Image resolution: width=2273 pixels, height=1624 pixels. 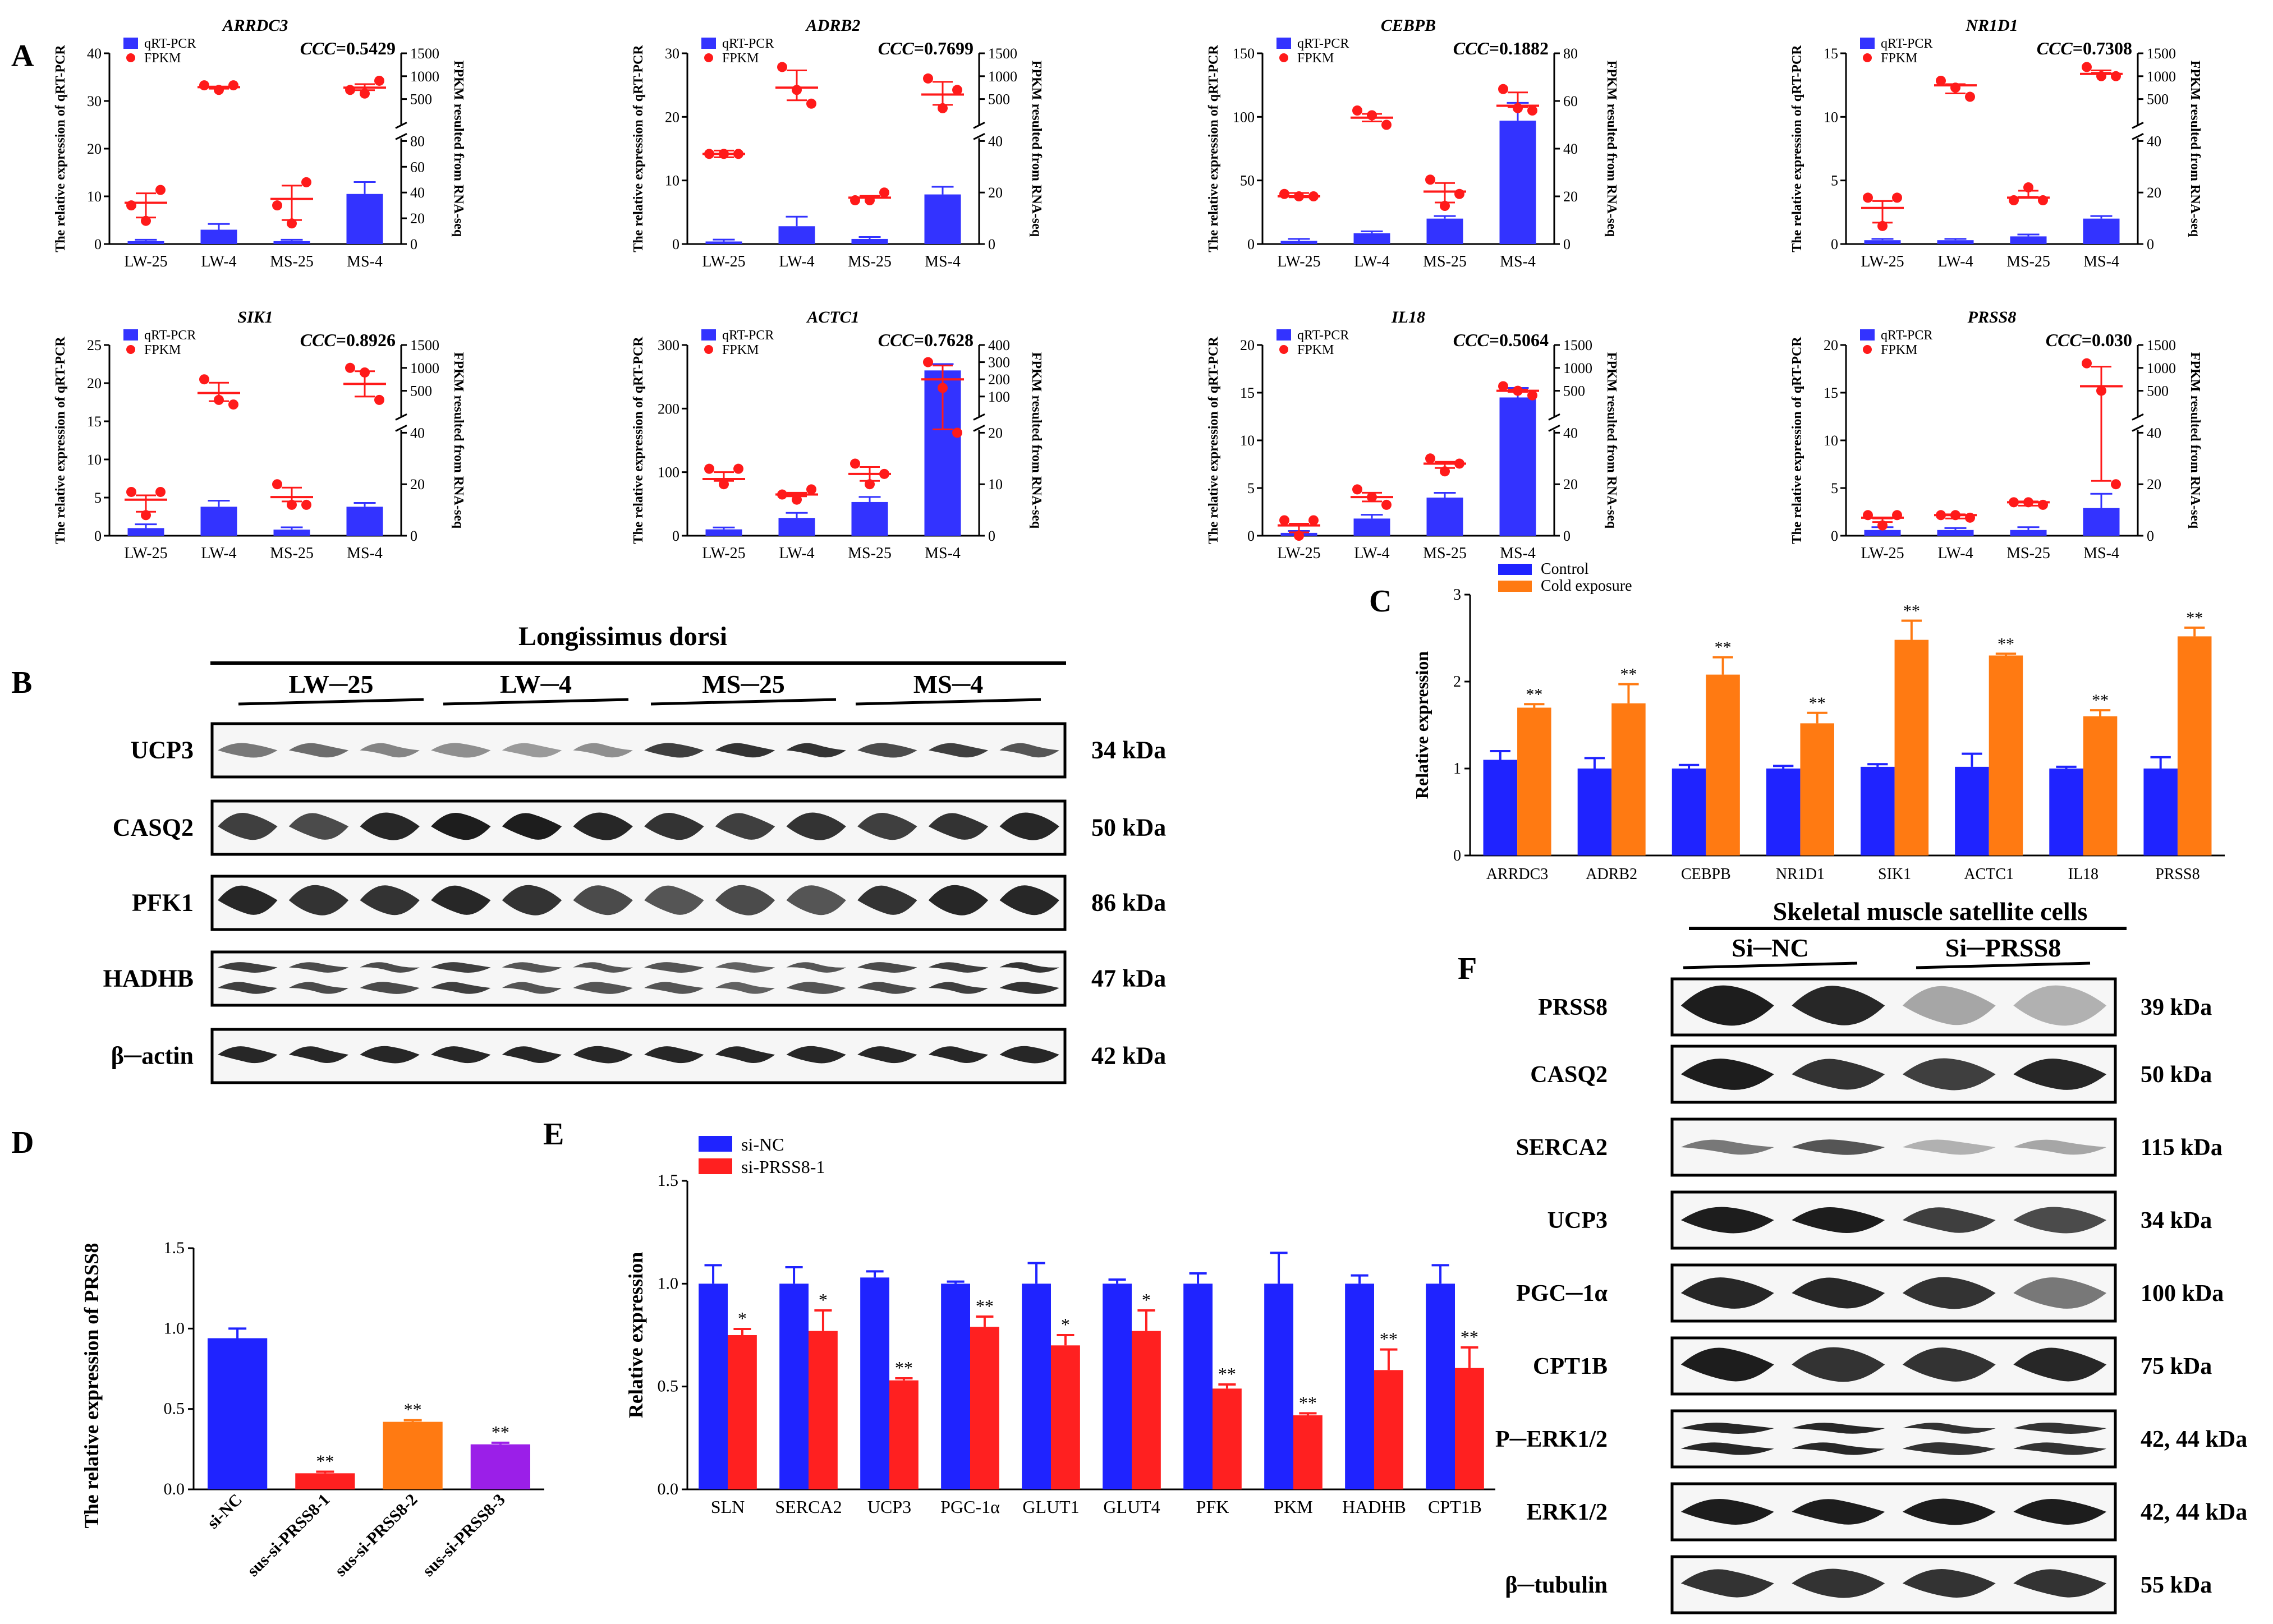 What do you see at coordinates (401, 417) in the screenshot?
I see `axis-break-mark` at bounding box center [401, 417].